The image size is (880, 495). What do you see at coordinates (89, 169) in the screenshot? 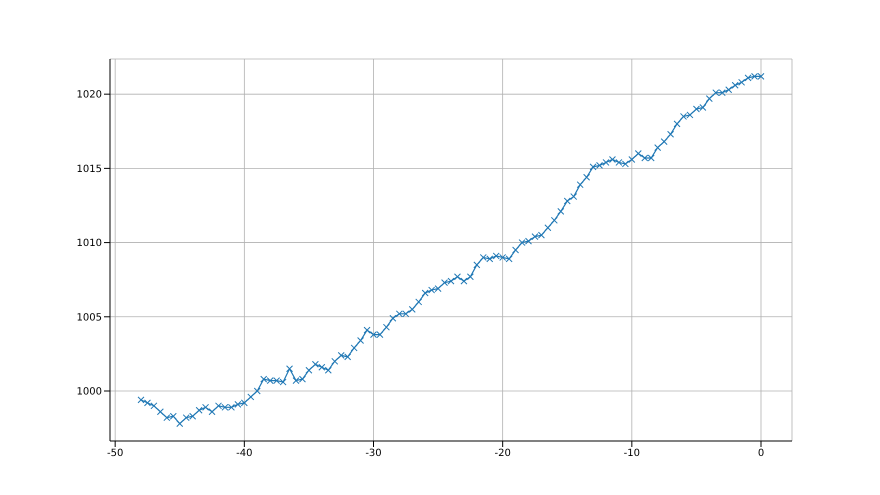
I see `y-tick-label: 1015` at bounding box center [89, 169].